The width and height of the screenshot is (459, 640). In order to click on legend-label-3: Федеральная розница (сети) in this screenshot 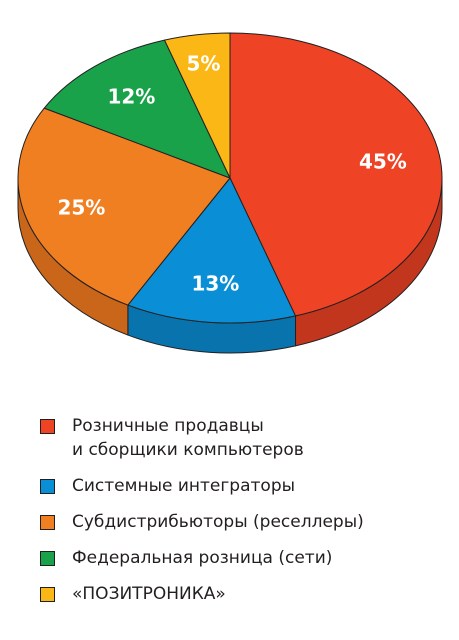, I will do `click(202, 558)`.